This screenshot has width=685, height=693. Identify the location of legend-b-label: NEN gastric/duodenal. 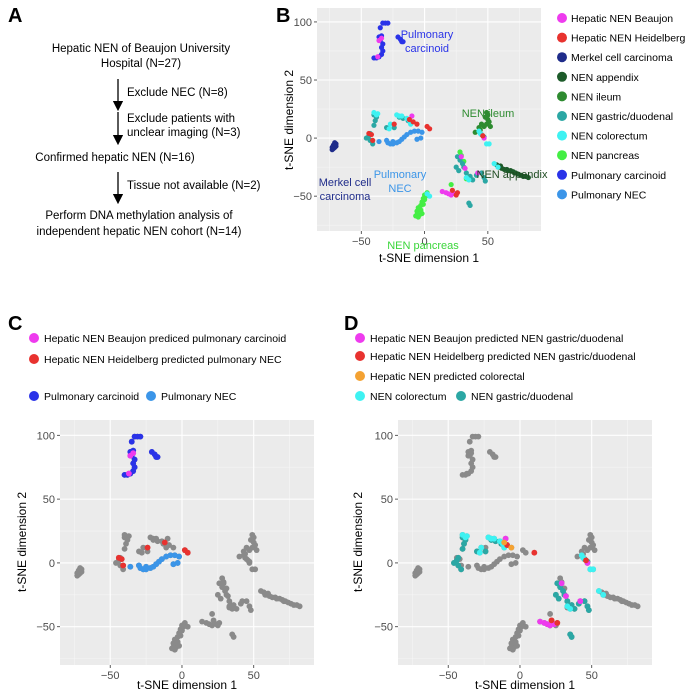
(622, 117).